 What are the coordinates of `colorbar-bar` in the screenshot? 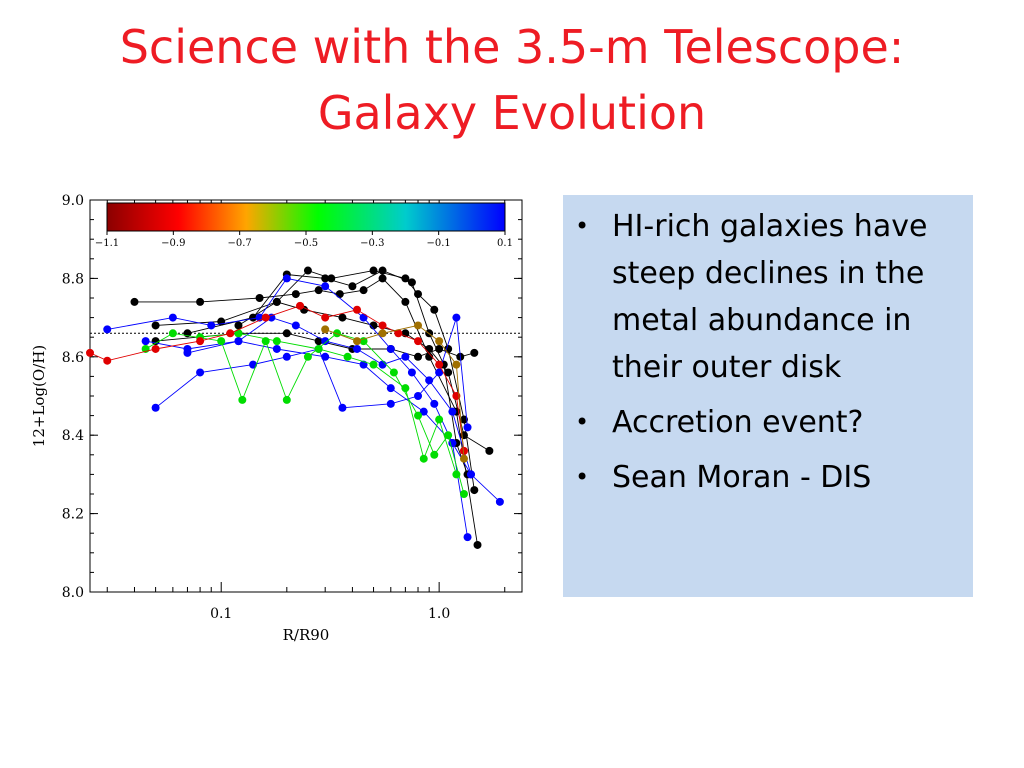 It's located at (306, 217).